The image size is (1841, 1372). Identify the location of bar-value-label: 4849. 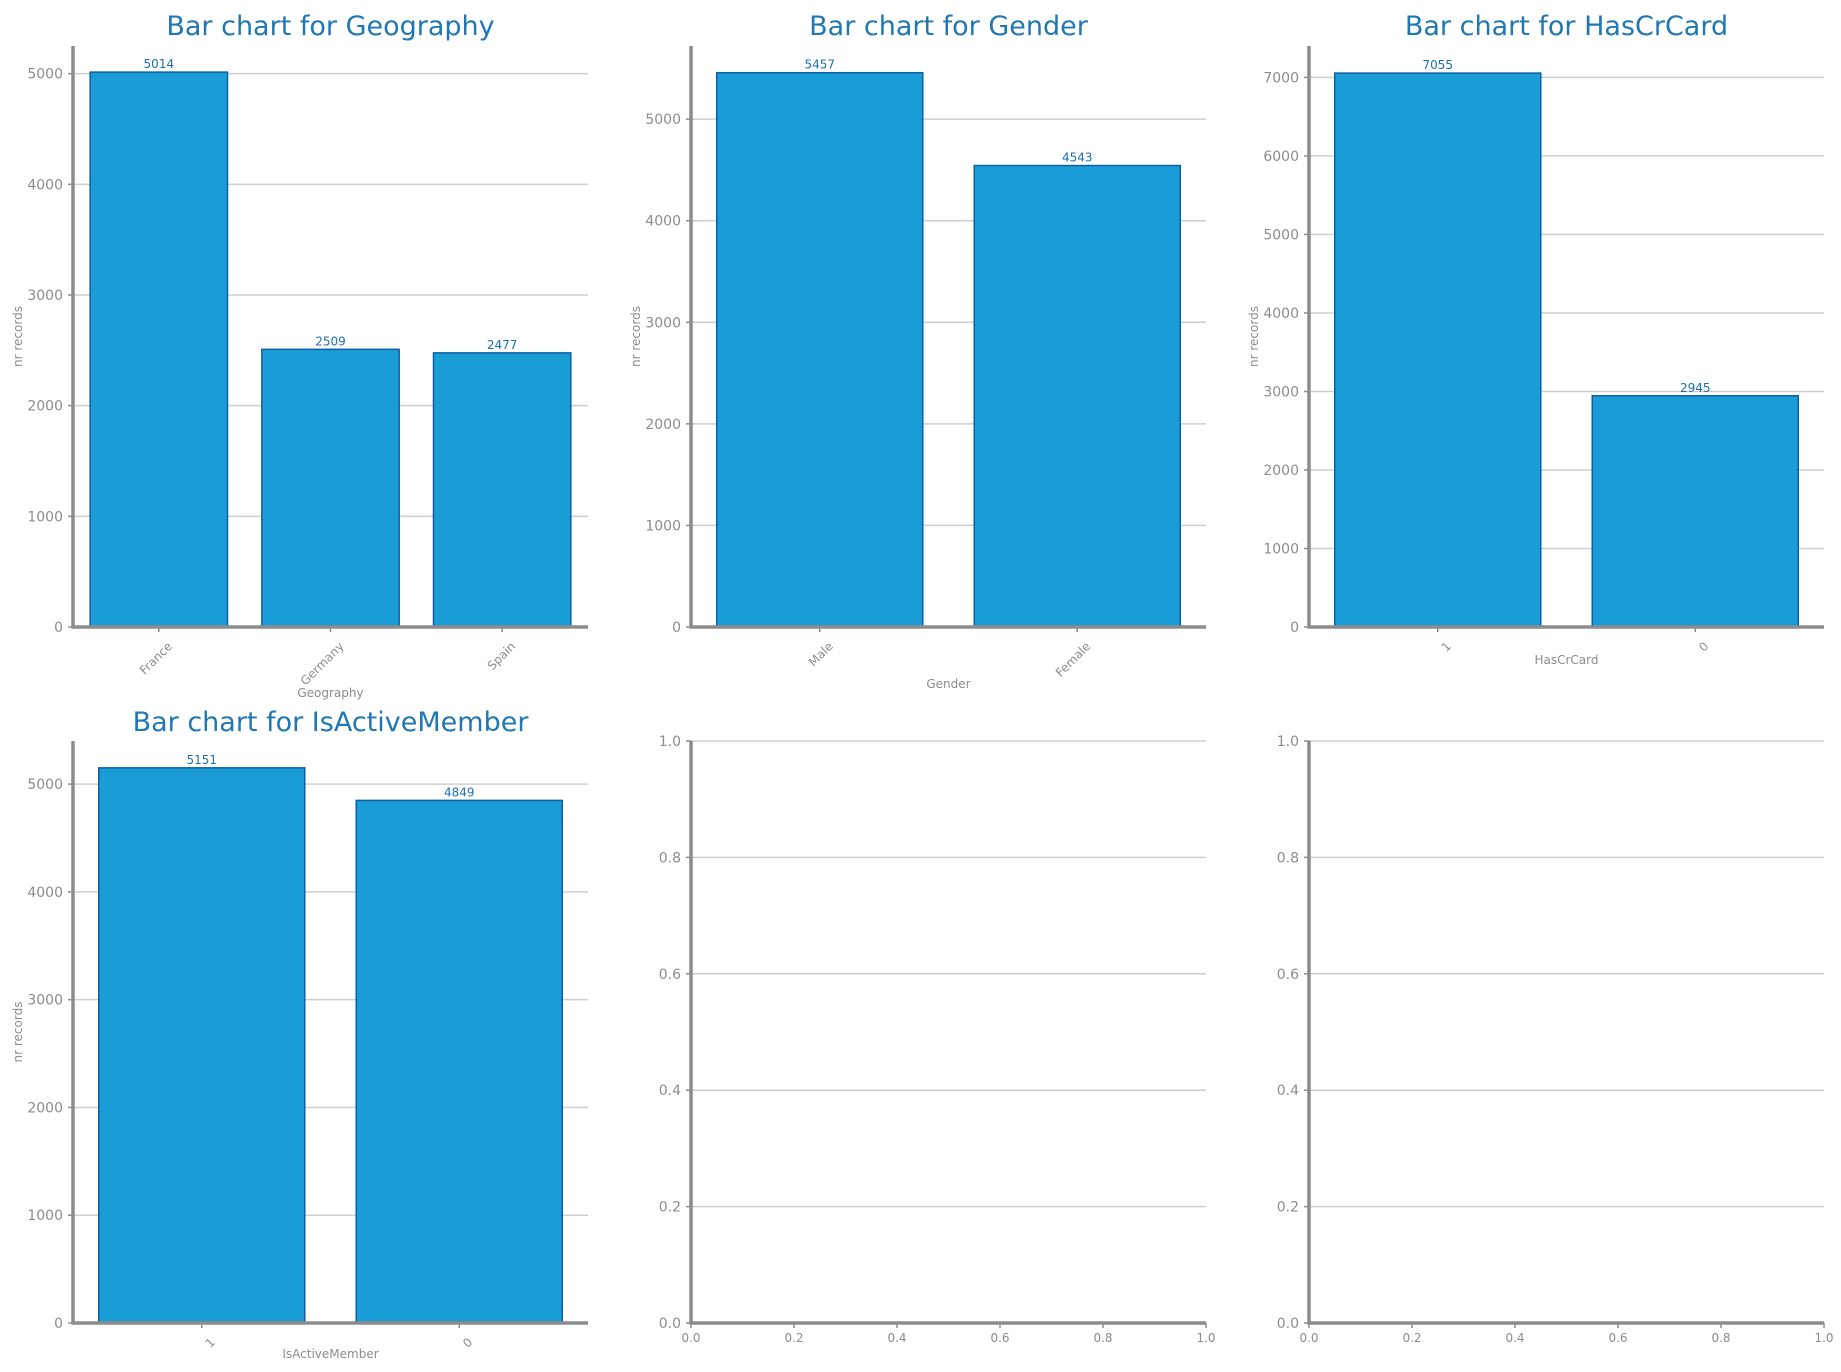
(459, 792).